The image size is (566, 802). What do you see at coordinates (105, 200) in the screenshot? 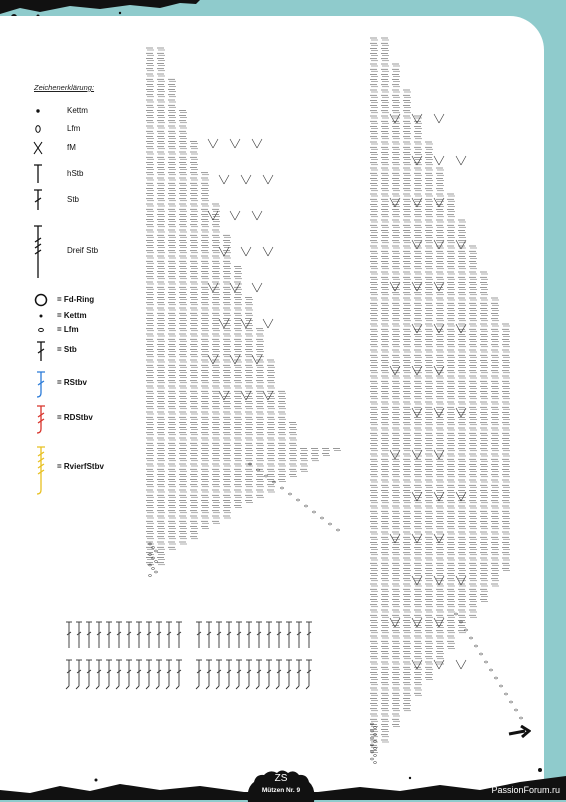
I see `legend-item-stb: Stb` at bounding box center [105, 200].